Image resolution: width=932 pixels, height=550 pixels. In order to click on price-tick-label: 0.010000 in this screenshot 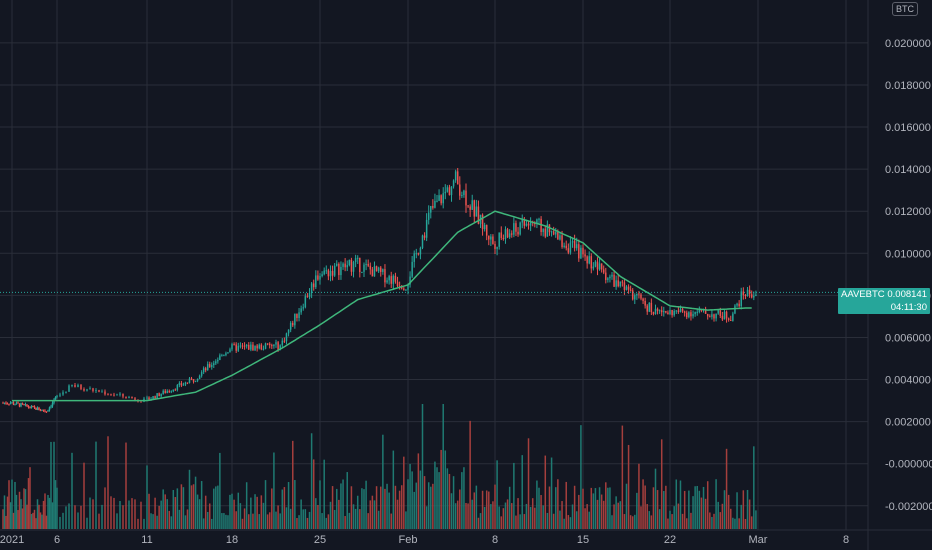, I will do `click(908, 254)`.